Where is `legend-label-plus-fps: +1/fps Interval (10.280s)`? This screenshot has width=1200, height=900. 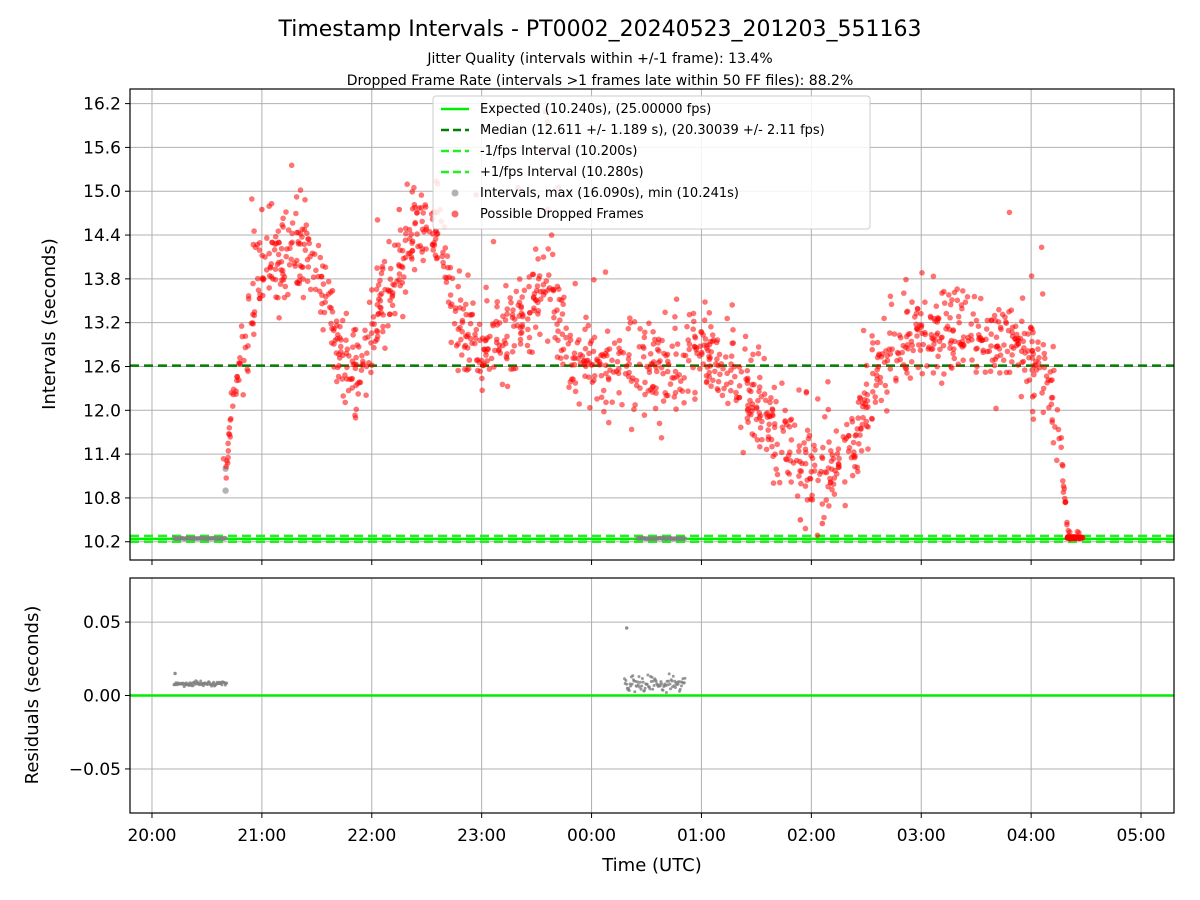 legend-label-plus-fps: +1/fps Interval (10.280s) is located at coordinates (562, 172).